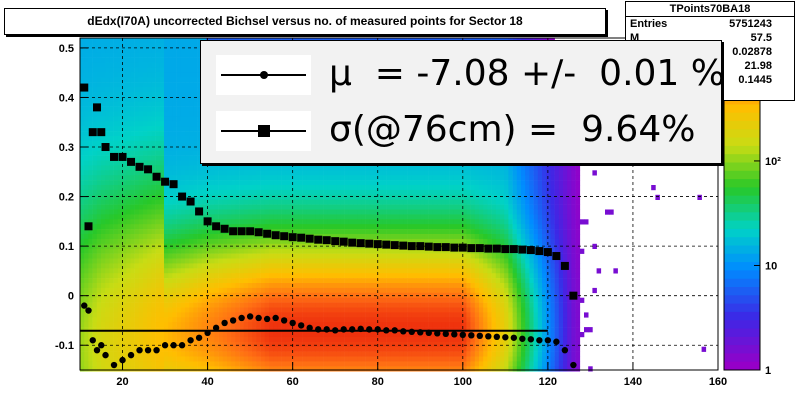  Describe the element at coordinates (755, 80) in the screenshot. I see `stats-value: 0.1445` at that location.